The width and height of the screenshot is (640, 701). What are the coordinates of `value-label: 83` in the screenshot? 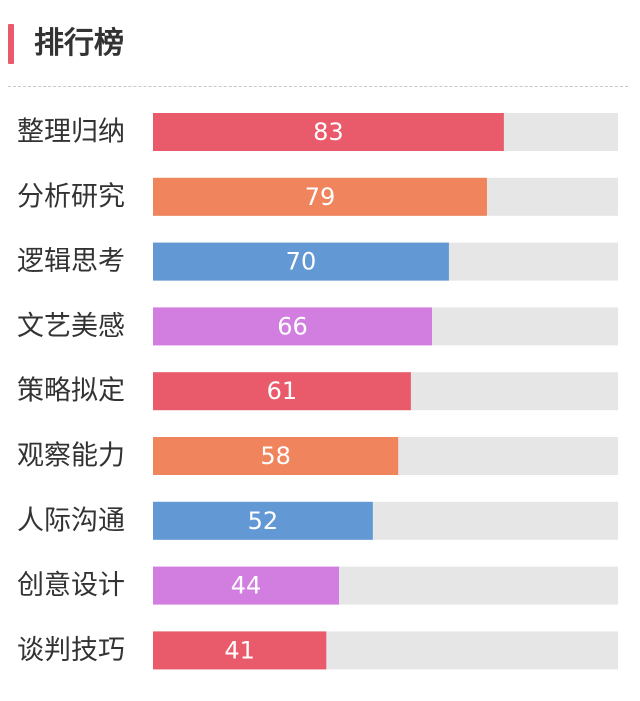 It's located at (328, 132).